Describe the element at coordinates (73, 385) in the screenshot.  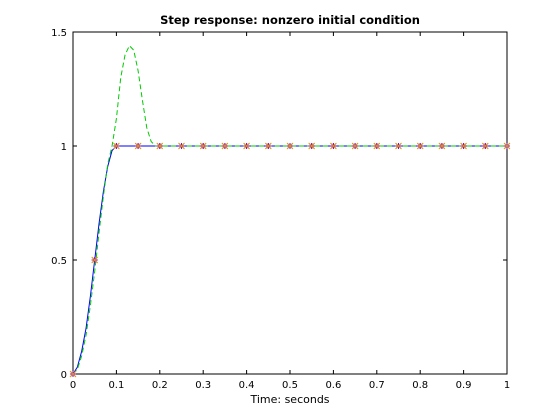
I see `x-tick-label: 0` at that location.